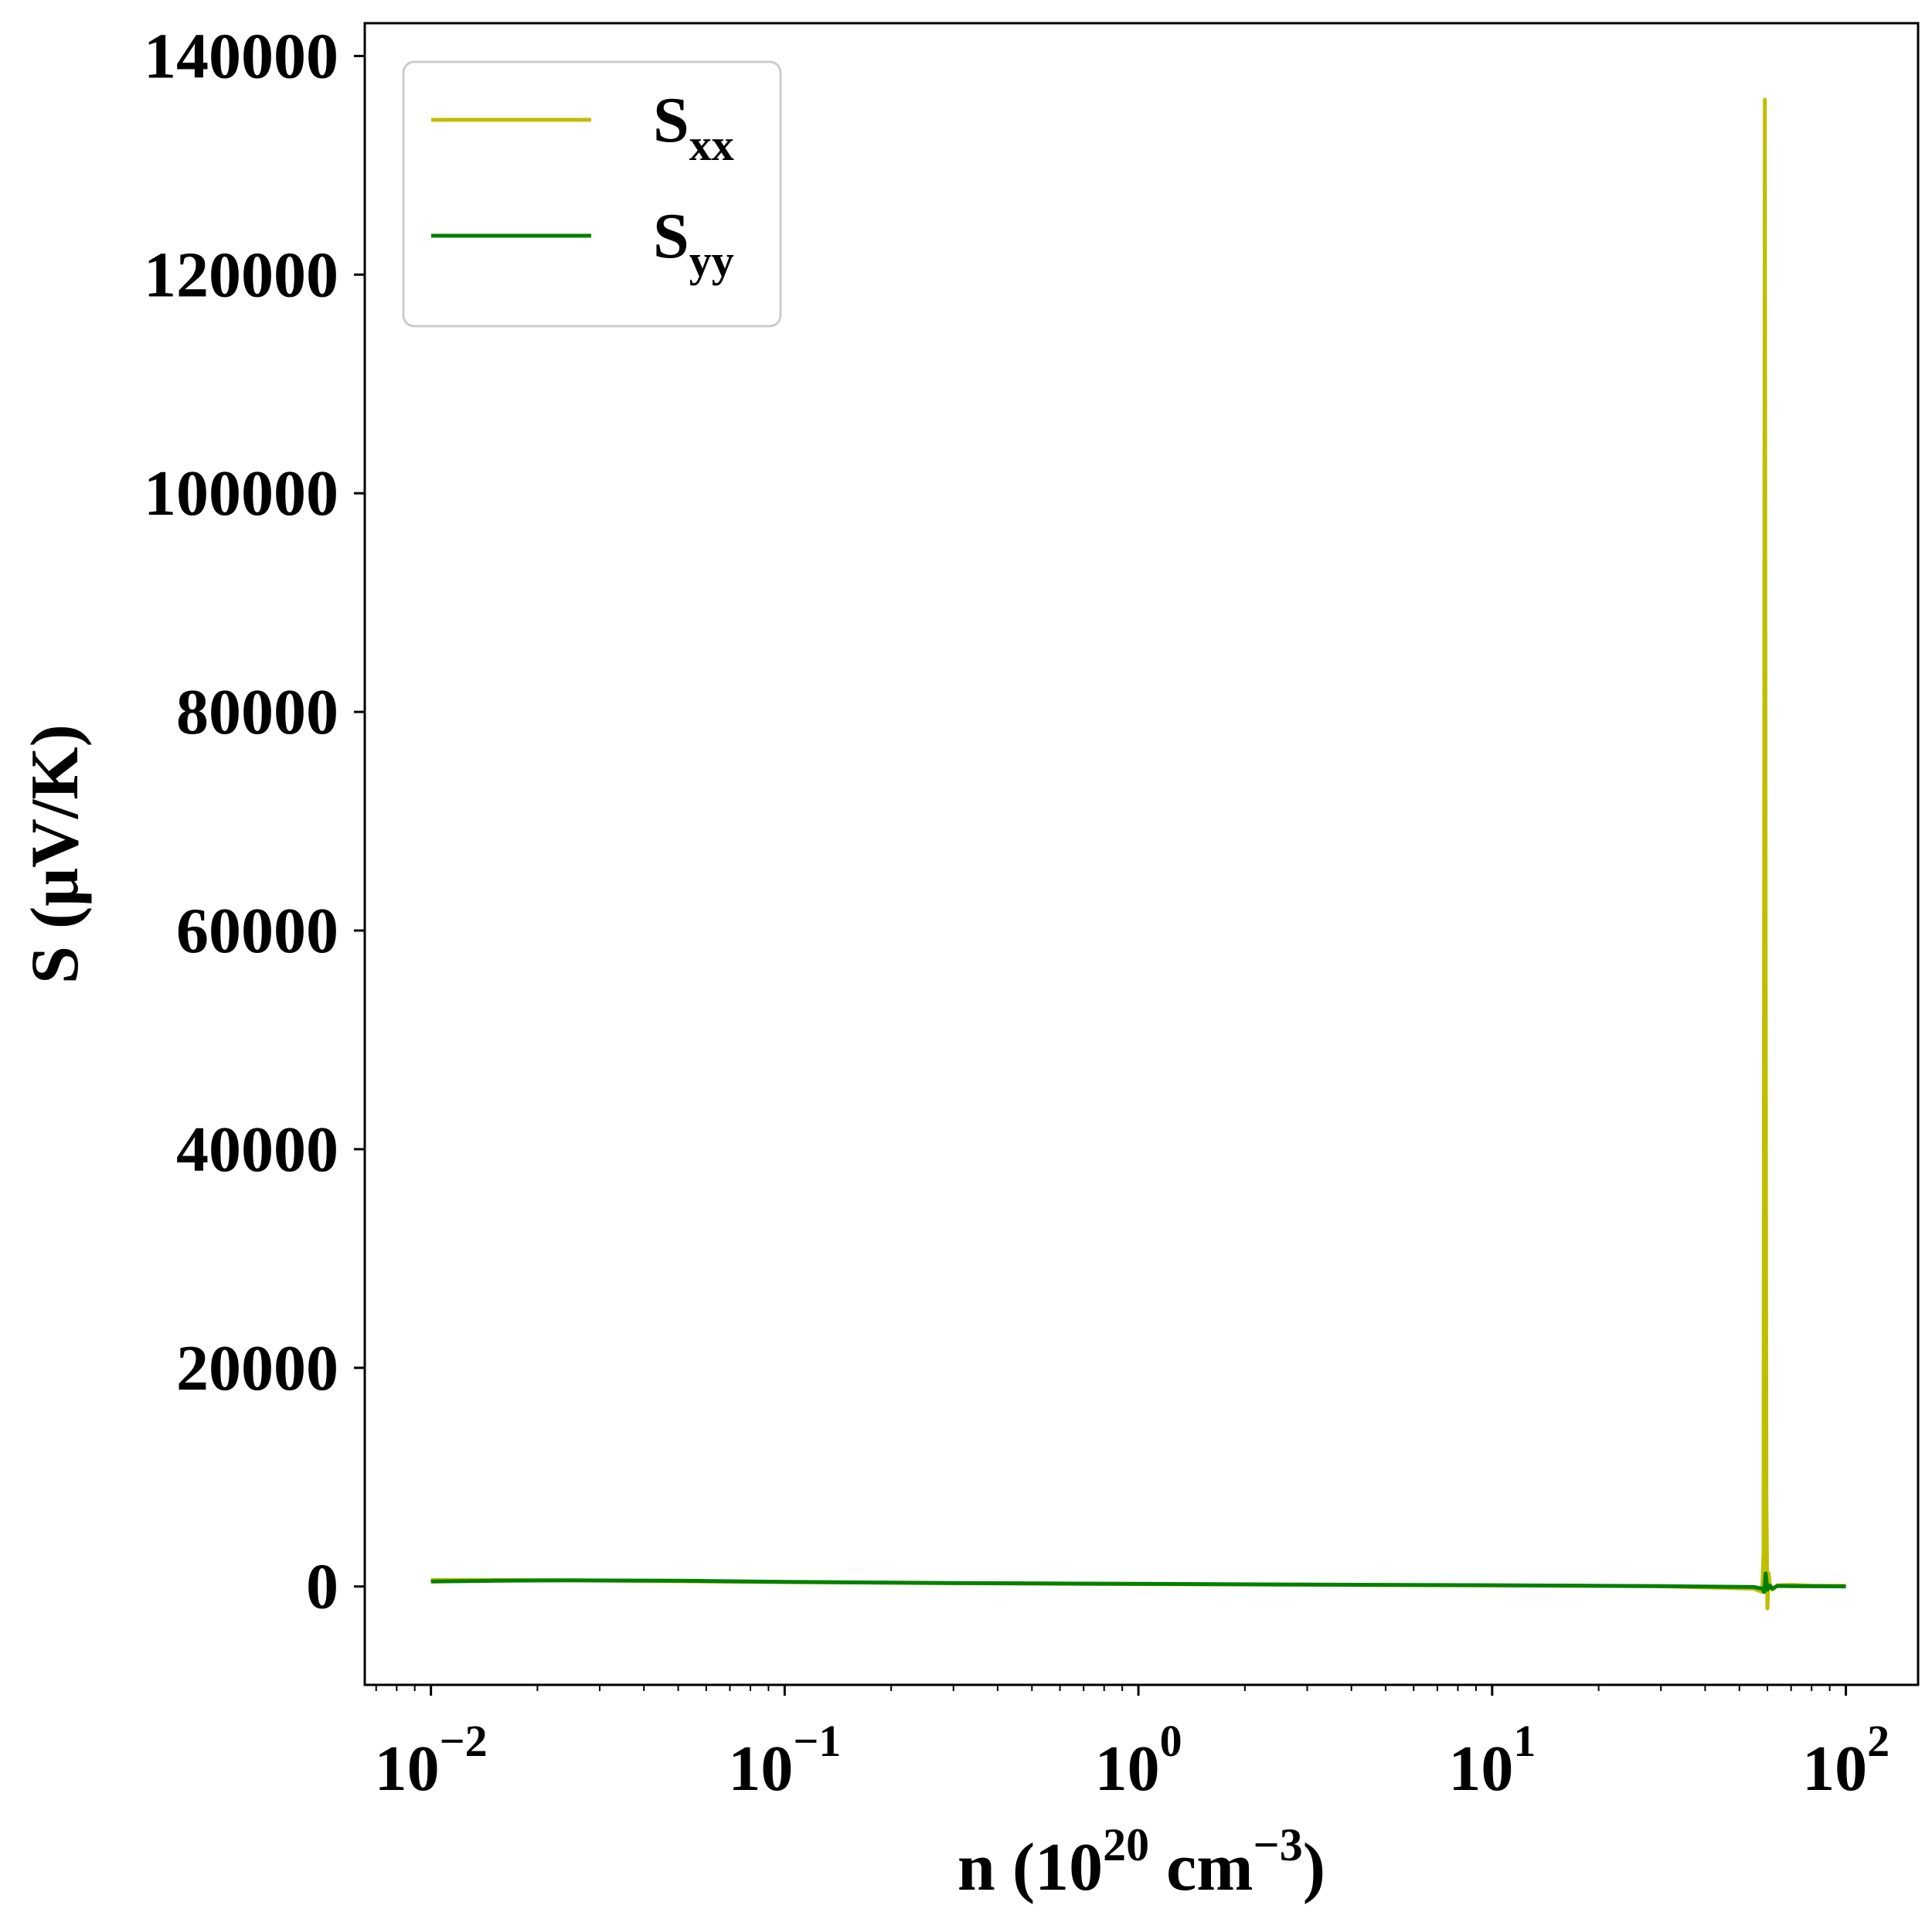 The image size is (1932, 1926). What do you see at coordinates (1278, 1844) in the screenshot?
I see `x-axis-title-sup2: −3` at bounding box center [1278, 1844].